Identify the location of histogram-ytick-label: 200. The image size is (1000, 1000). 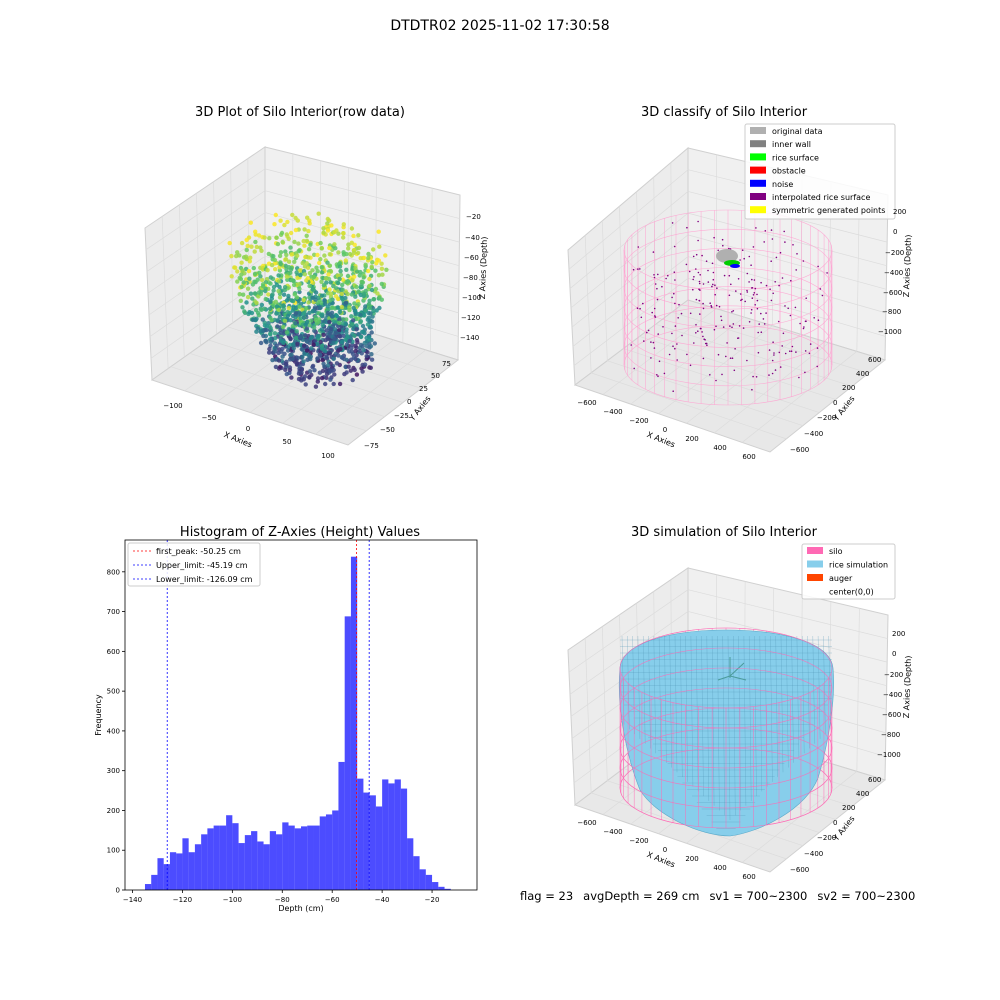
(113, 811).